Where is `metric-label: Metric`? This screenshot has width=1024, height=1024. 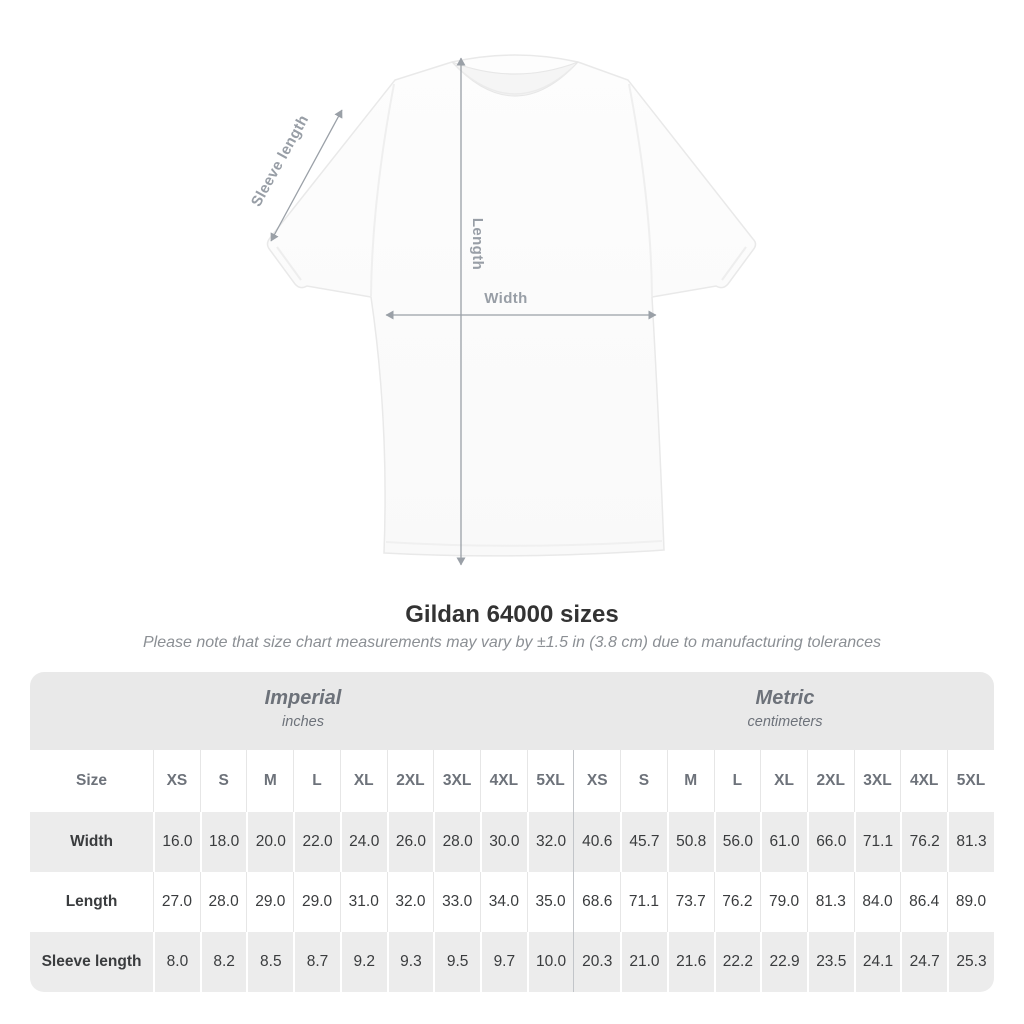
metric-label: Metric is located at coordinates (785, 698).